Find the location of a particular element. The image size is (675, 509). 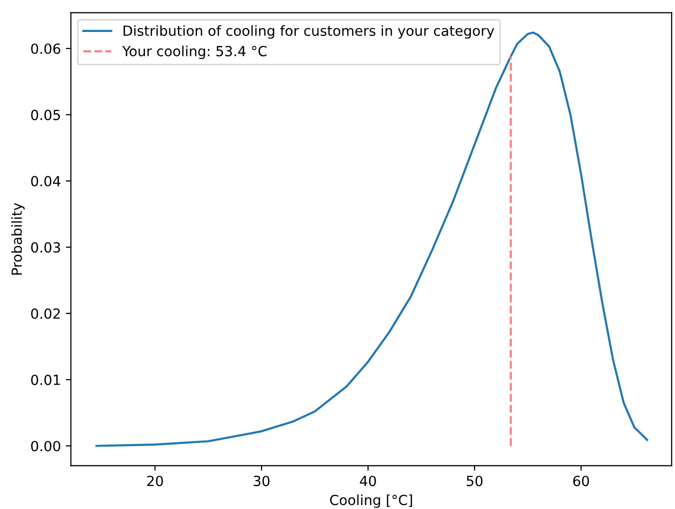

y-tick-label: 0.05 is located at coordinates (45, 115).